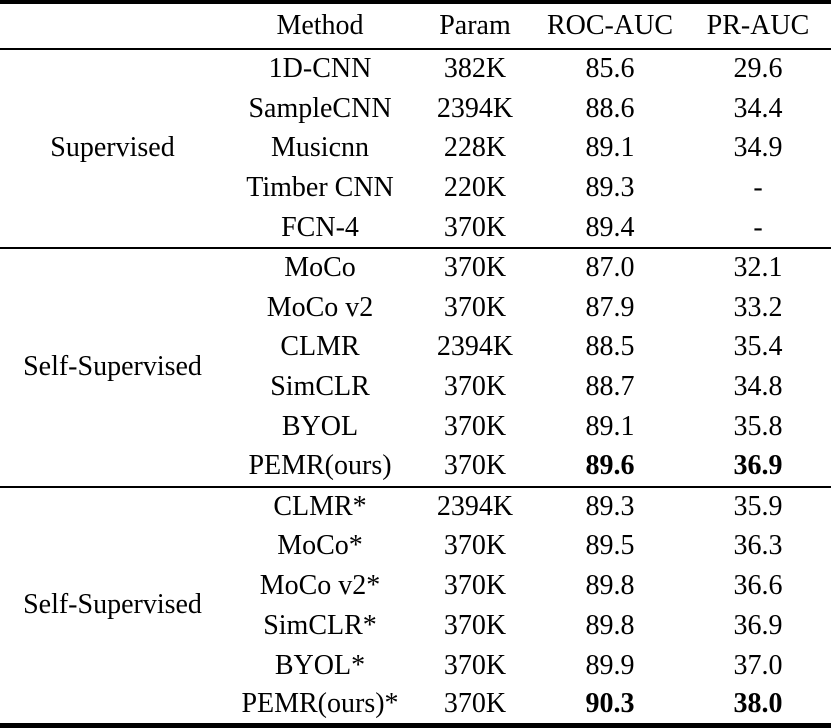  What do you see at coordinates (758, 704) in the screenshot?
I see `pr-auc-cell: 38.0` at bounding box center [758, 704].